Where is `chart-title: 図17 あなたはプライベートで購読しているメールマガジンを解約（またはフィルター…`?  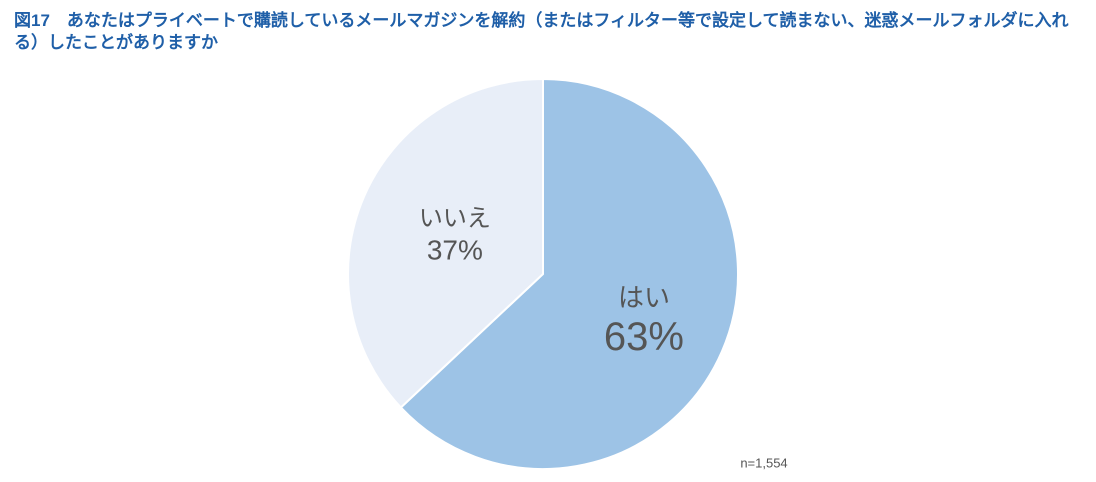 chart-title: 図17 あなたはプライベートで購読しているメールマガジンを解約（またはフィルター… is located at coordinates (541, 31).